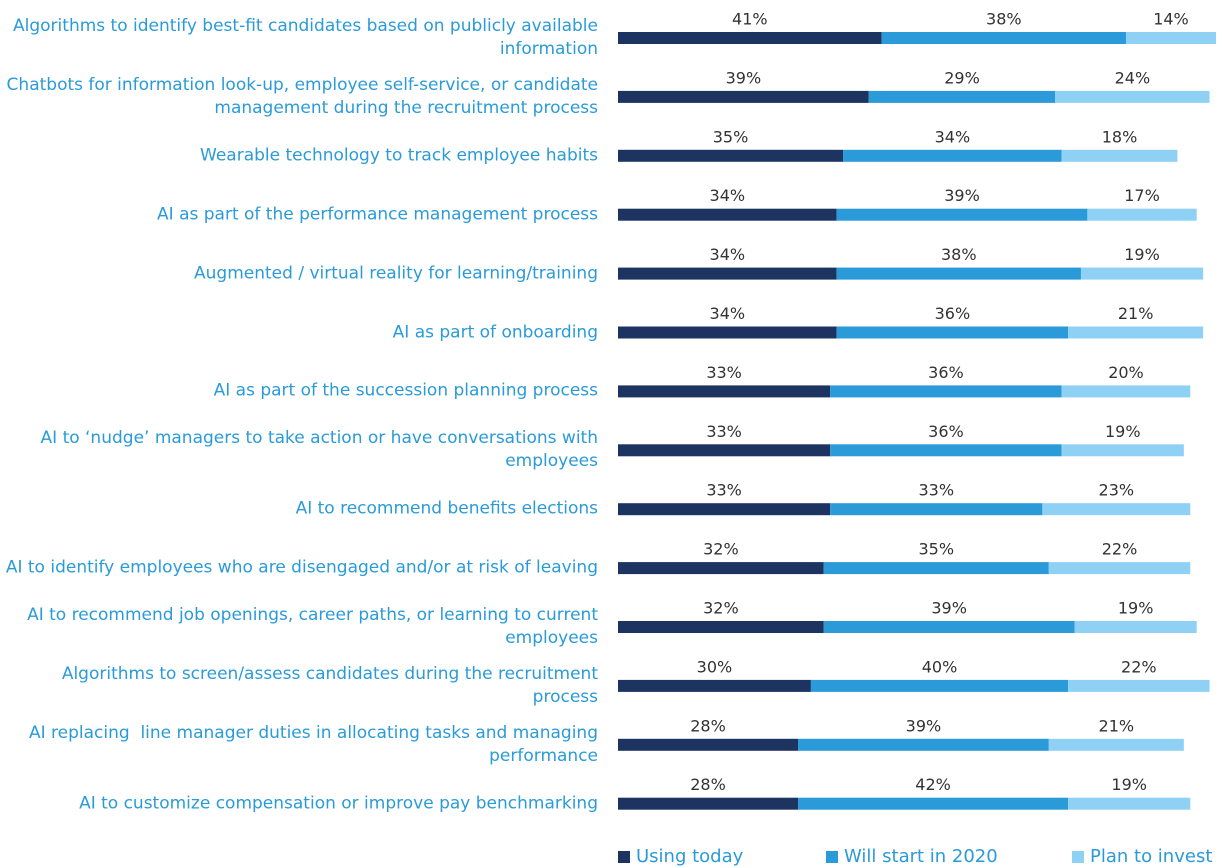 Image resolution: width=1222 pixels, height=868 pixels. I want to click on value-label: 23%, so click(1117, 490).